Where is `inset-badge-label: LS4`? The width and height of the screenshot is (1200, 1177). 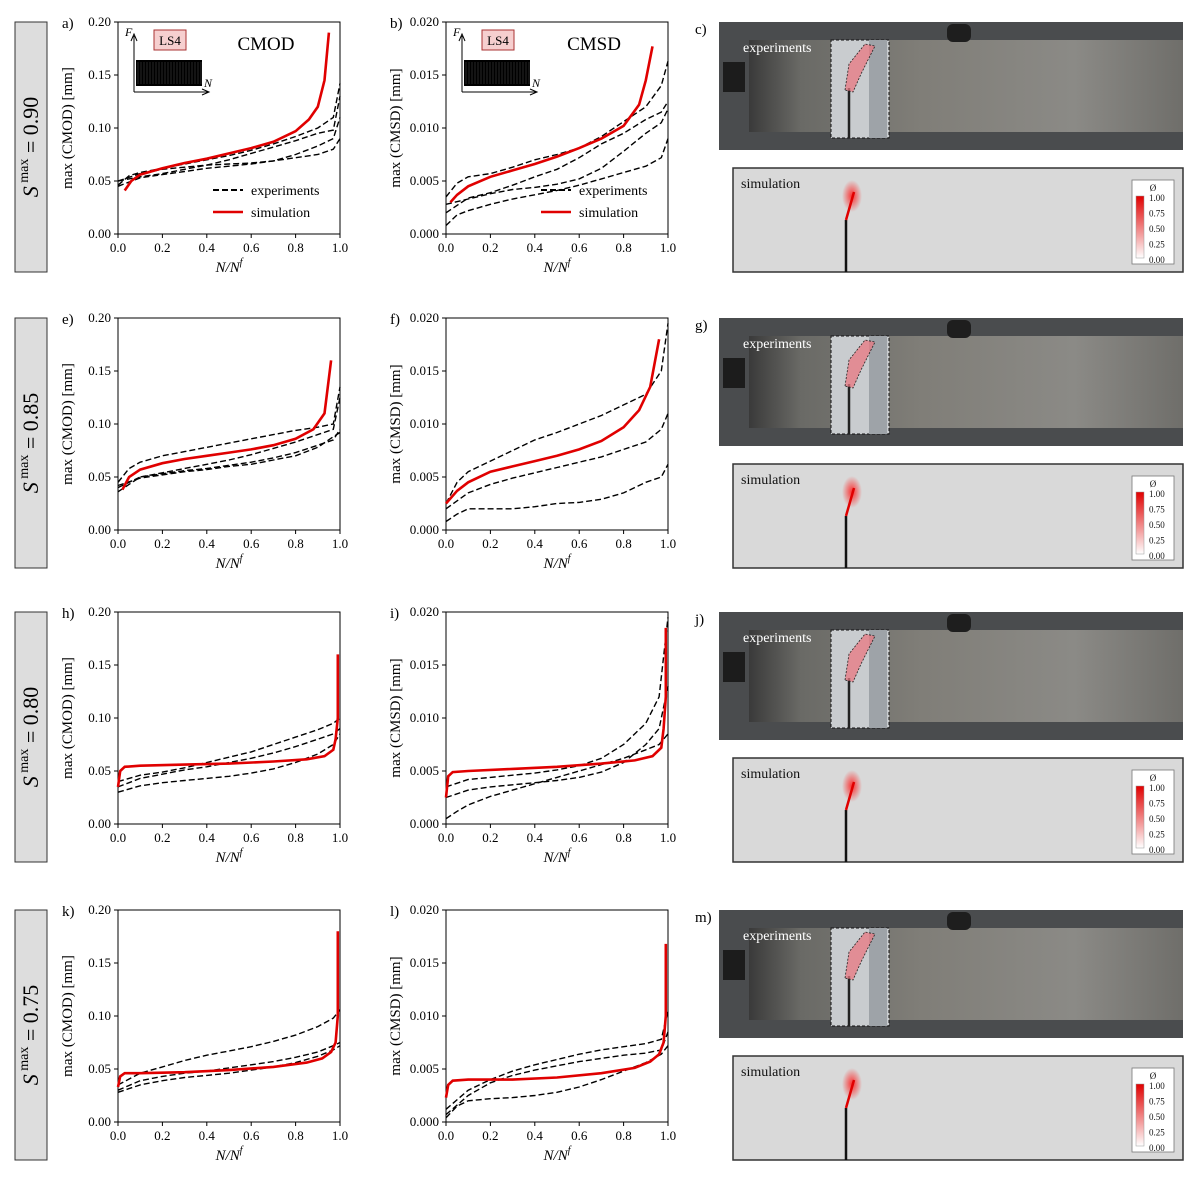
inset-badge-label: LS4 is located at coordinates (498, 40).